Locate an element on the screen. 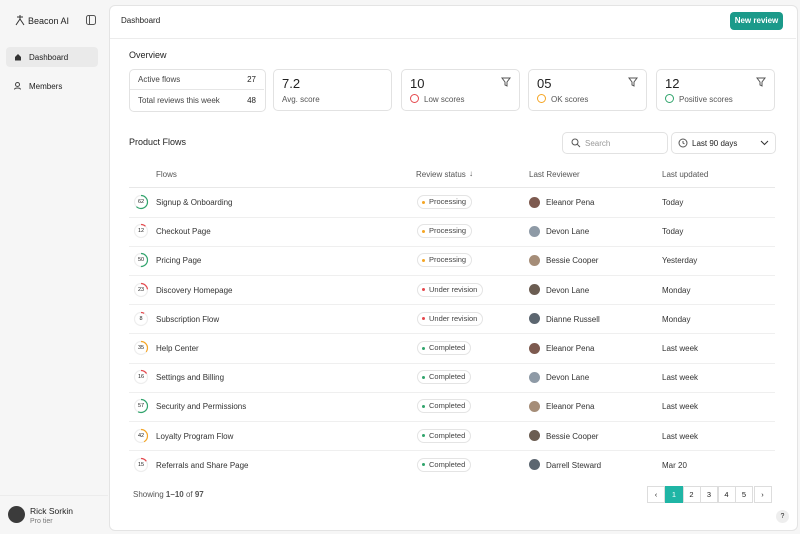 This screenshot has width=800, height=534. text: Showing is located at coordinates (148, 494).